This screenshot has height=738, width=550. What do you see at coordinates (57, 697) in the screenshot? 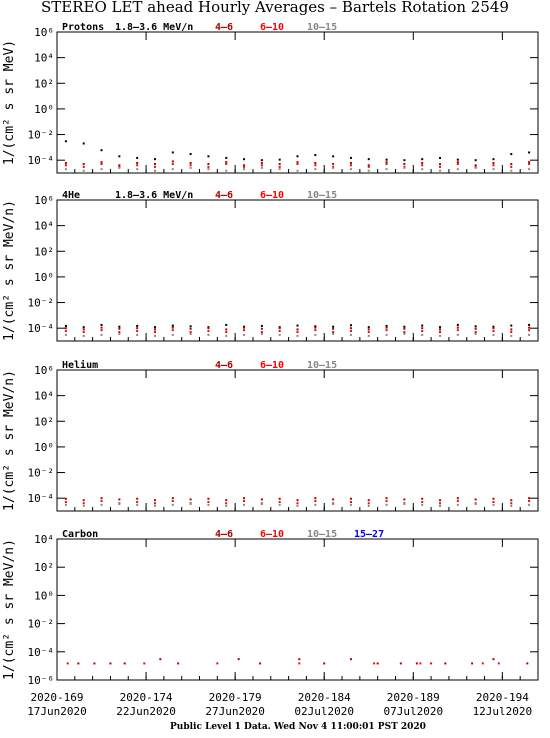
I see `x-tick-label: 2020-169` at bounding box center [57, 697].